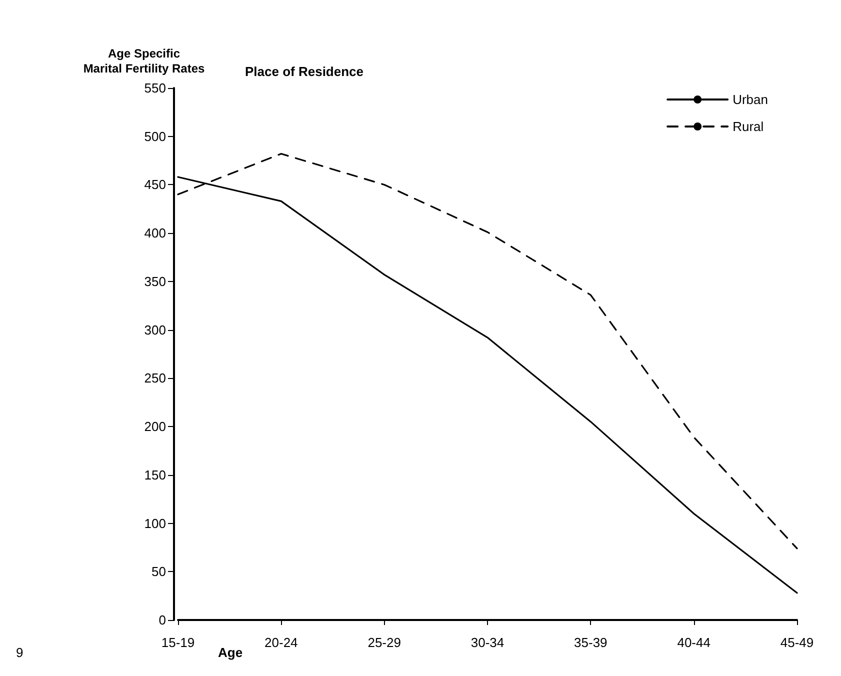 The image size is (841, 676). Describe the element at coordinates (155, 233) in the screenshot. I see `y-tick-label: 400` at that location.